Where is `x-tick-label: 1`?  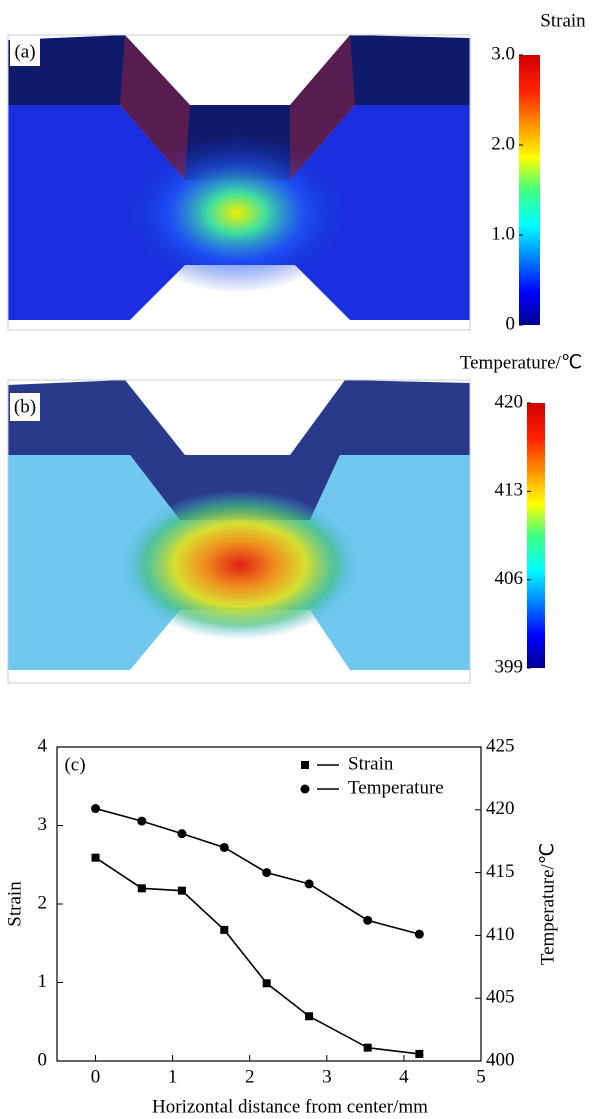 x-tick-label: 1 is located at coordinates (173, 1076).